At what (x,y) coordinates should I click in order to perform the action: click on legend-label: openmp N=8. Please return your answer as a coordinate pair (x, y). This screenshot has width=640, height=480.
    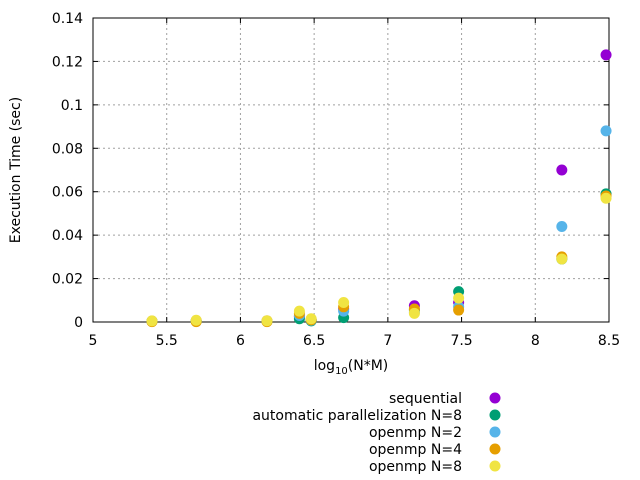
    Looking at the image, I should click on (415, 467).